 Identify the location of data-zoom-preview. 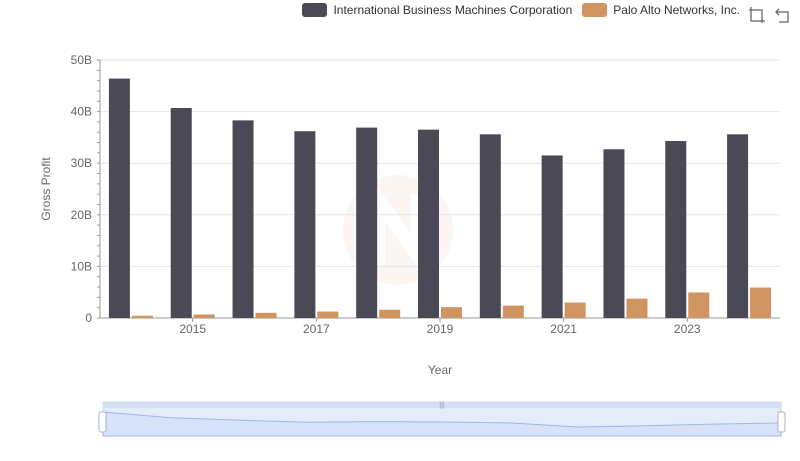
(442, 424).